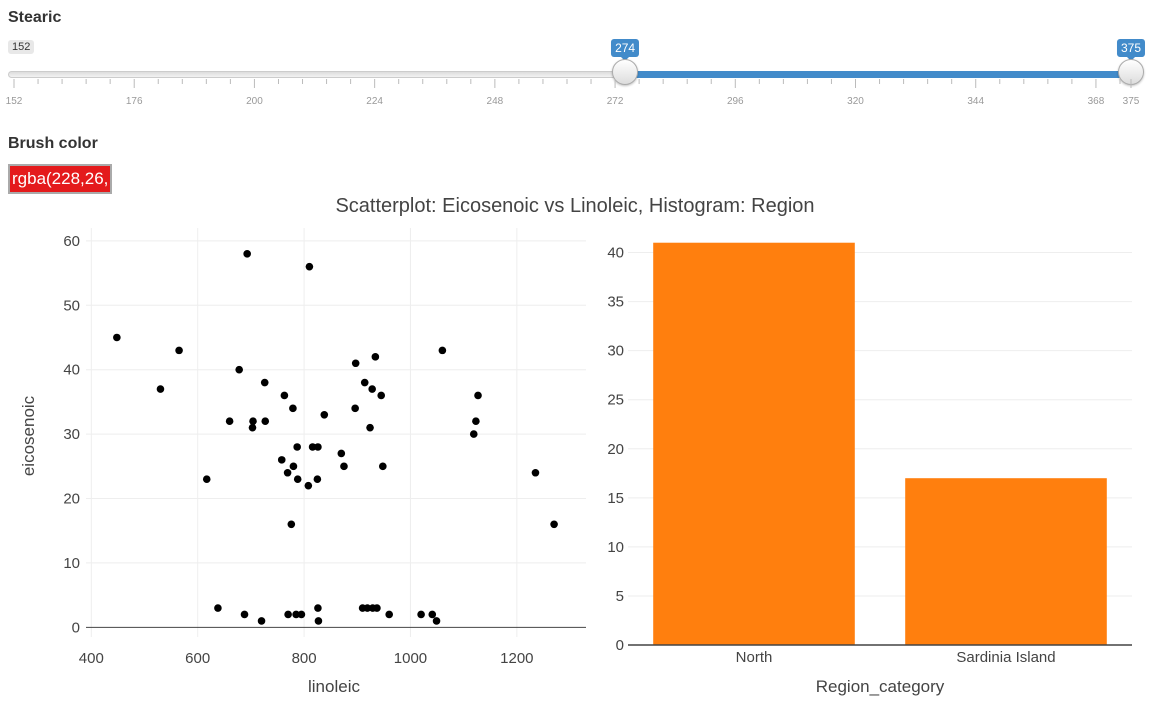 This screenshot has height=707, width=1173. What do you see at coordinates (71, 434) in the screenshot?
I see `scatter-y-tick-label: 30` at bounding box center [71, 434].